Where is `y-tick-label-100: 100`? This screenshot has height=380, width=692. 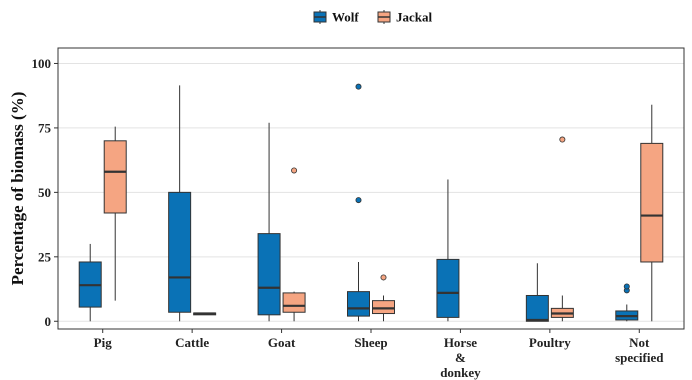 y-tick-label-100: 100 is located at coordinates (42, 63).